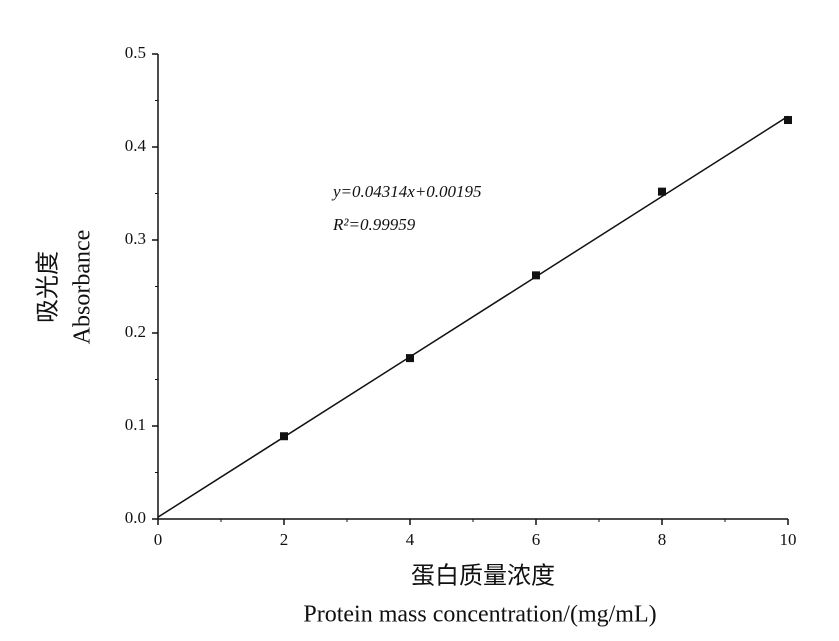  Describe the element at coordinates (135, 424) in the screenshot. I see `y-tick-label: 0.1` at that location.